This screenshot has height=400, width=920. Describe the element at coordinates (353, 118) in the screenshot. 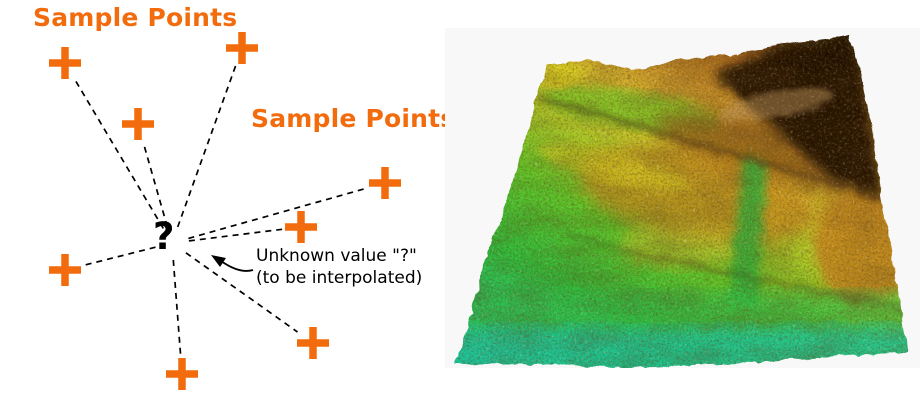

I see `sample-points-label-right: Sample Points` at that location.